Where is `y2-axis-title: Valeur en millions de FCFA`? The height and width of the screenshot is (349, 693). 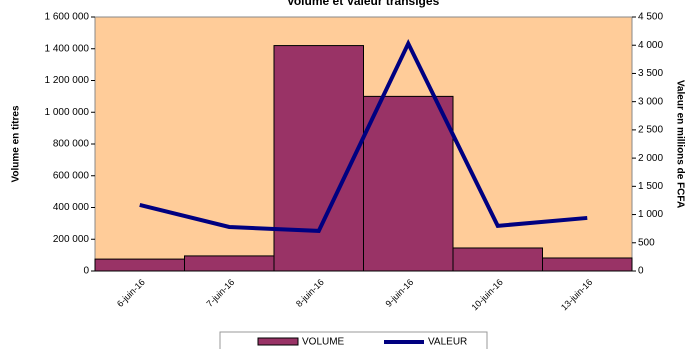
y2-axis-title: Valeur en millions de FCFA is located at coordinates (679, 144).